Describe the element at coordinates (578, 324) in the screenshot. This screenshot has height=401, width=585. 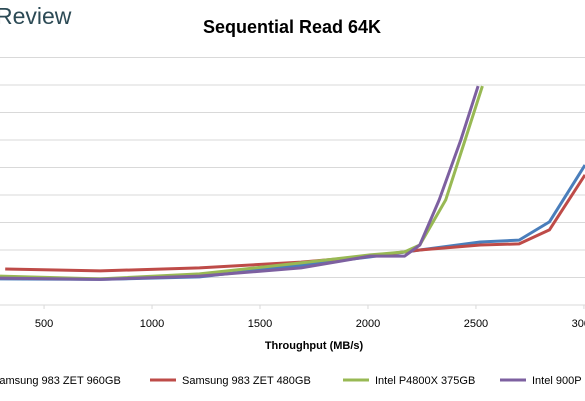
I see `x-tick-label: 3000` at that location.